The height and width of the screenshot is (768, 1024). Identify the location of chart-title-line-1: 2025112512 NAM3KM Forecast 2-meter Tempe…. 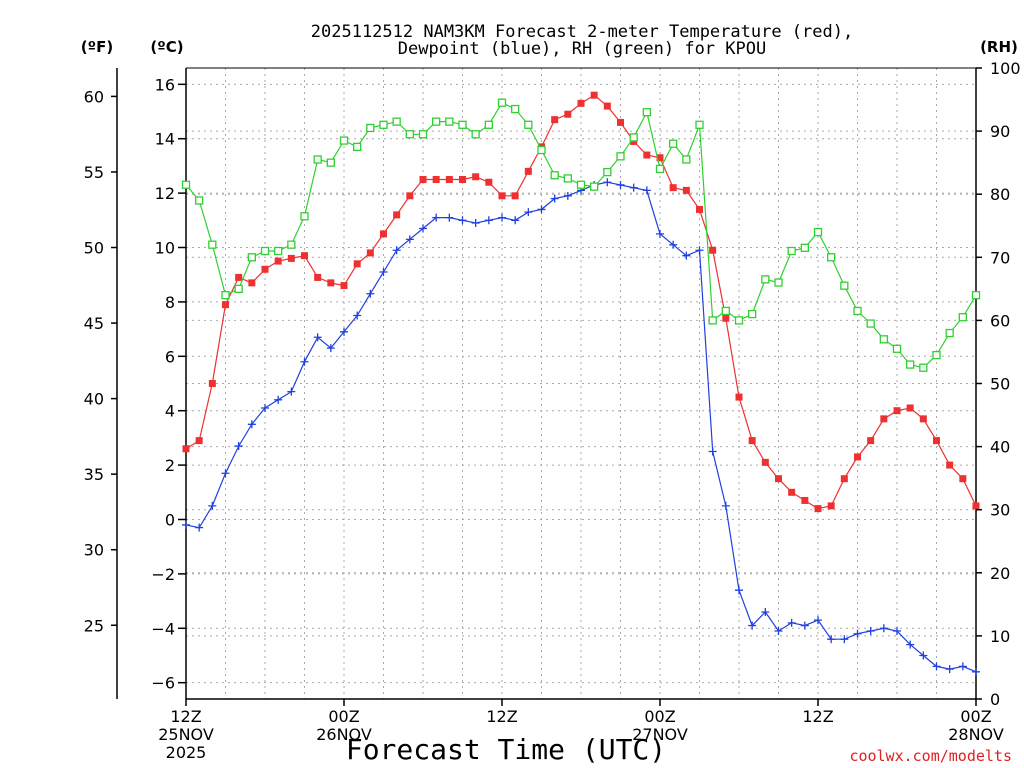
(582, 32).